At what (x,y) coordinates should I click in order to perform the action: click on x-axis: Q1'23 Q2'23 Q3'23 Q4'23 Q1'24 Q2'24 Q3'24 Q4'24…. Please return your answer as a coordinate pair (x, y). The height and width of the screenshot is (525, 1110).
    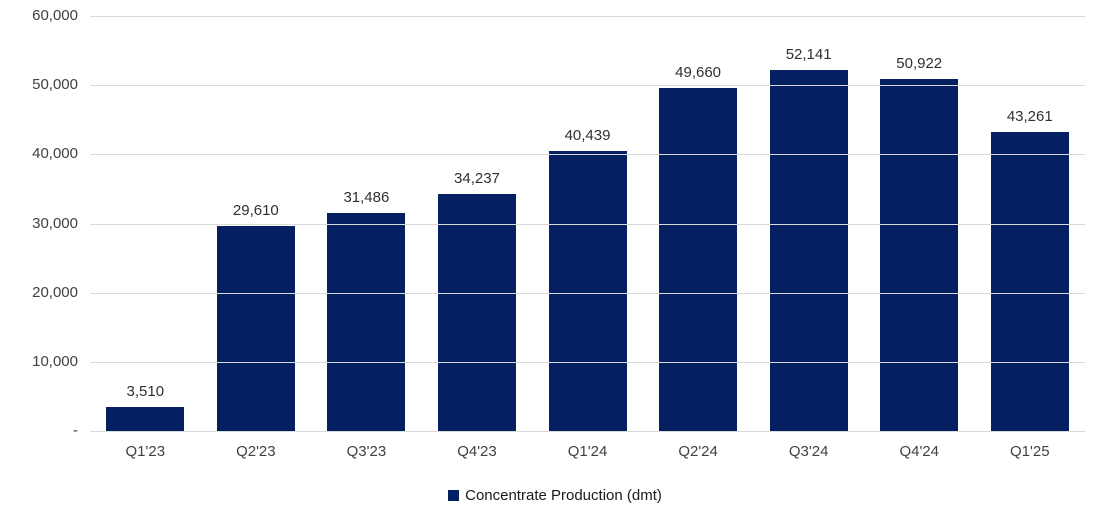
    Looking at the image, I should click on (587, 452).